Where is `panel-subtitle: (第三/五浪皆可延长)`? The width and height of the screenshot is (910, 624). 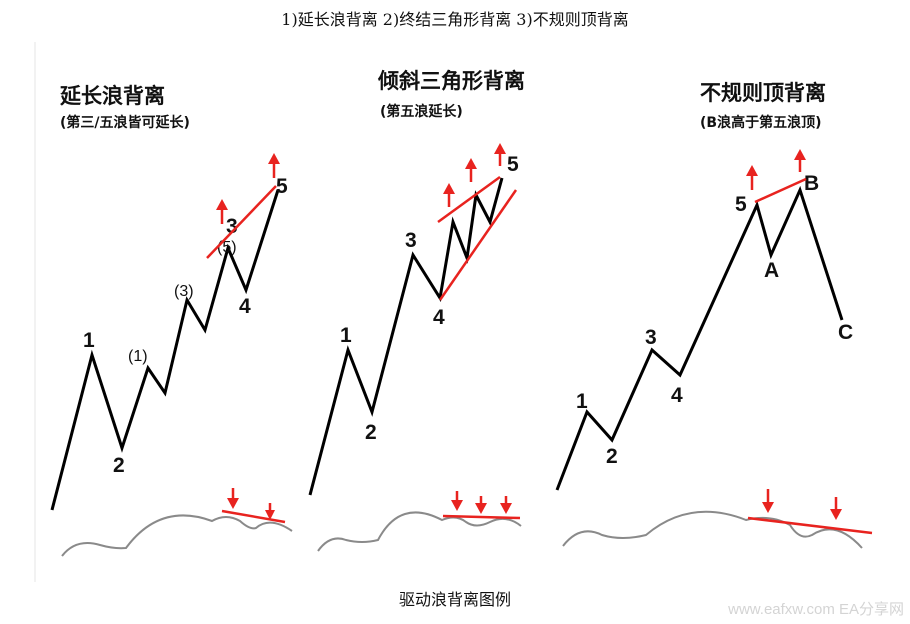
panel-subtitle: (第三/五浪皆可延长) is located at coordinates (125, 122).